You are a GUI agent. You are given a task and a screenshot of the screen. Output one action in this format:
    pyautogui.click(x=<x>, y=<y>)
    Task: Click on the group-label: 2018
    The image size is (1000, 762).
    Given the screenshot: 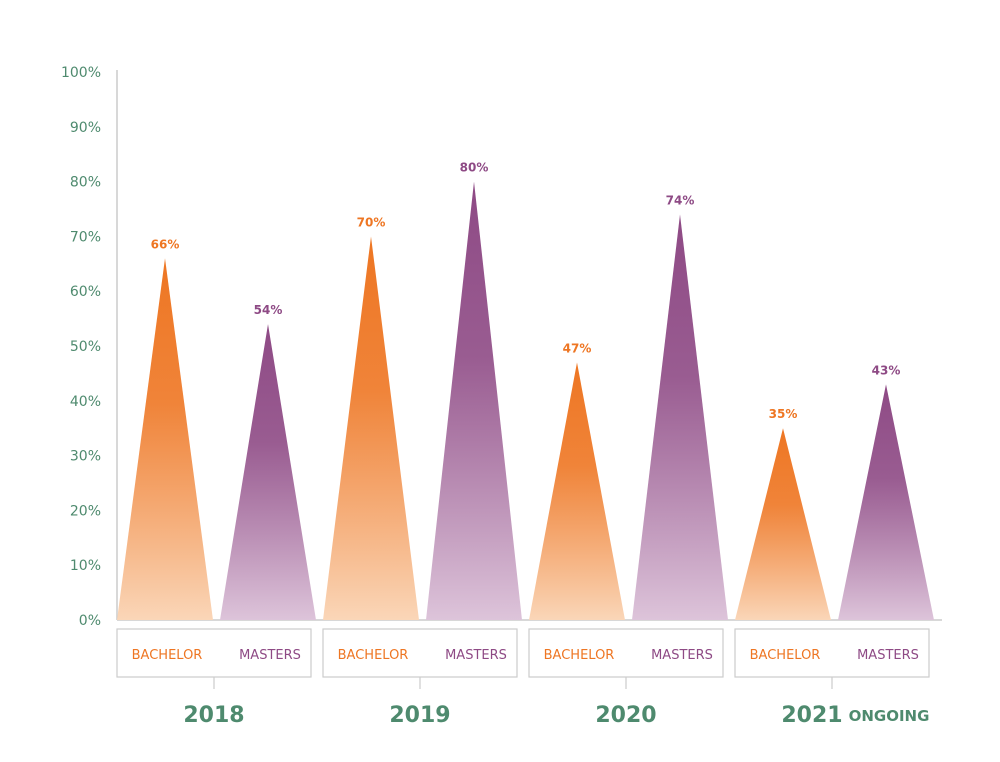 What is the action you would take?
    pyautogui.click(x=213, y=715)
    